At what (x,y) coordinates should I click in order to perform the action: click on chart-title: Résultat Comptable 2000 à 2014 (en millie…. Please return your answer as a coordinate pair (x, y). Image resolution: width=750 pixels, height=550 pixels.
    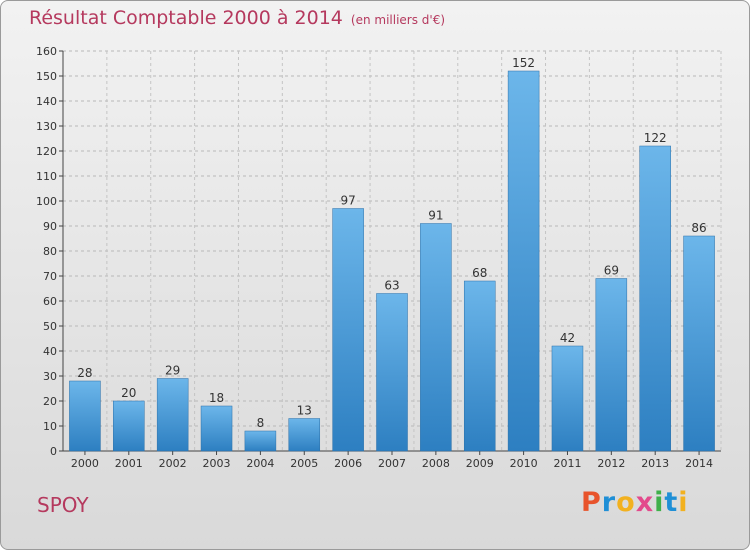
    Looking at the image, I should click on (237, 18).